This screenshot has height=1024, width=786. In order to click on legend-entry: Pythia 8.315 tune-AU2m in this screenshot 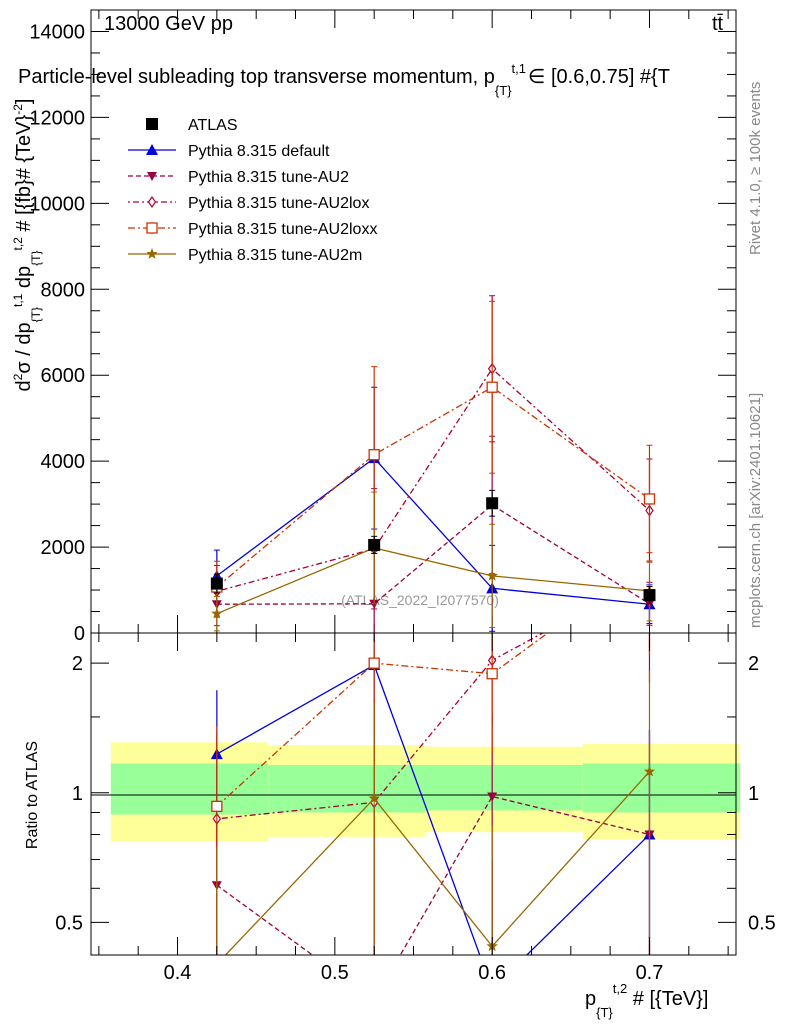, I will do `click(245, 255)`.